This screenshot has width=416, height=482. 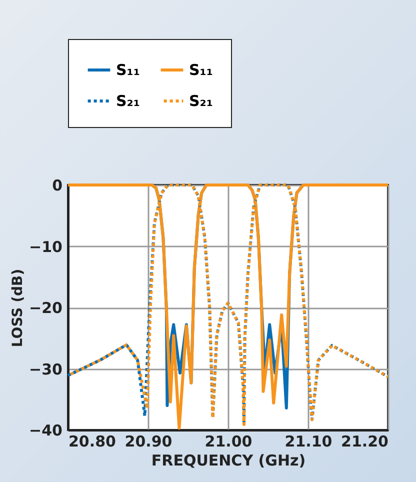 I want to click on y-tick-label: −10, so click(x=45, y=247).